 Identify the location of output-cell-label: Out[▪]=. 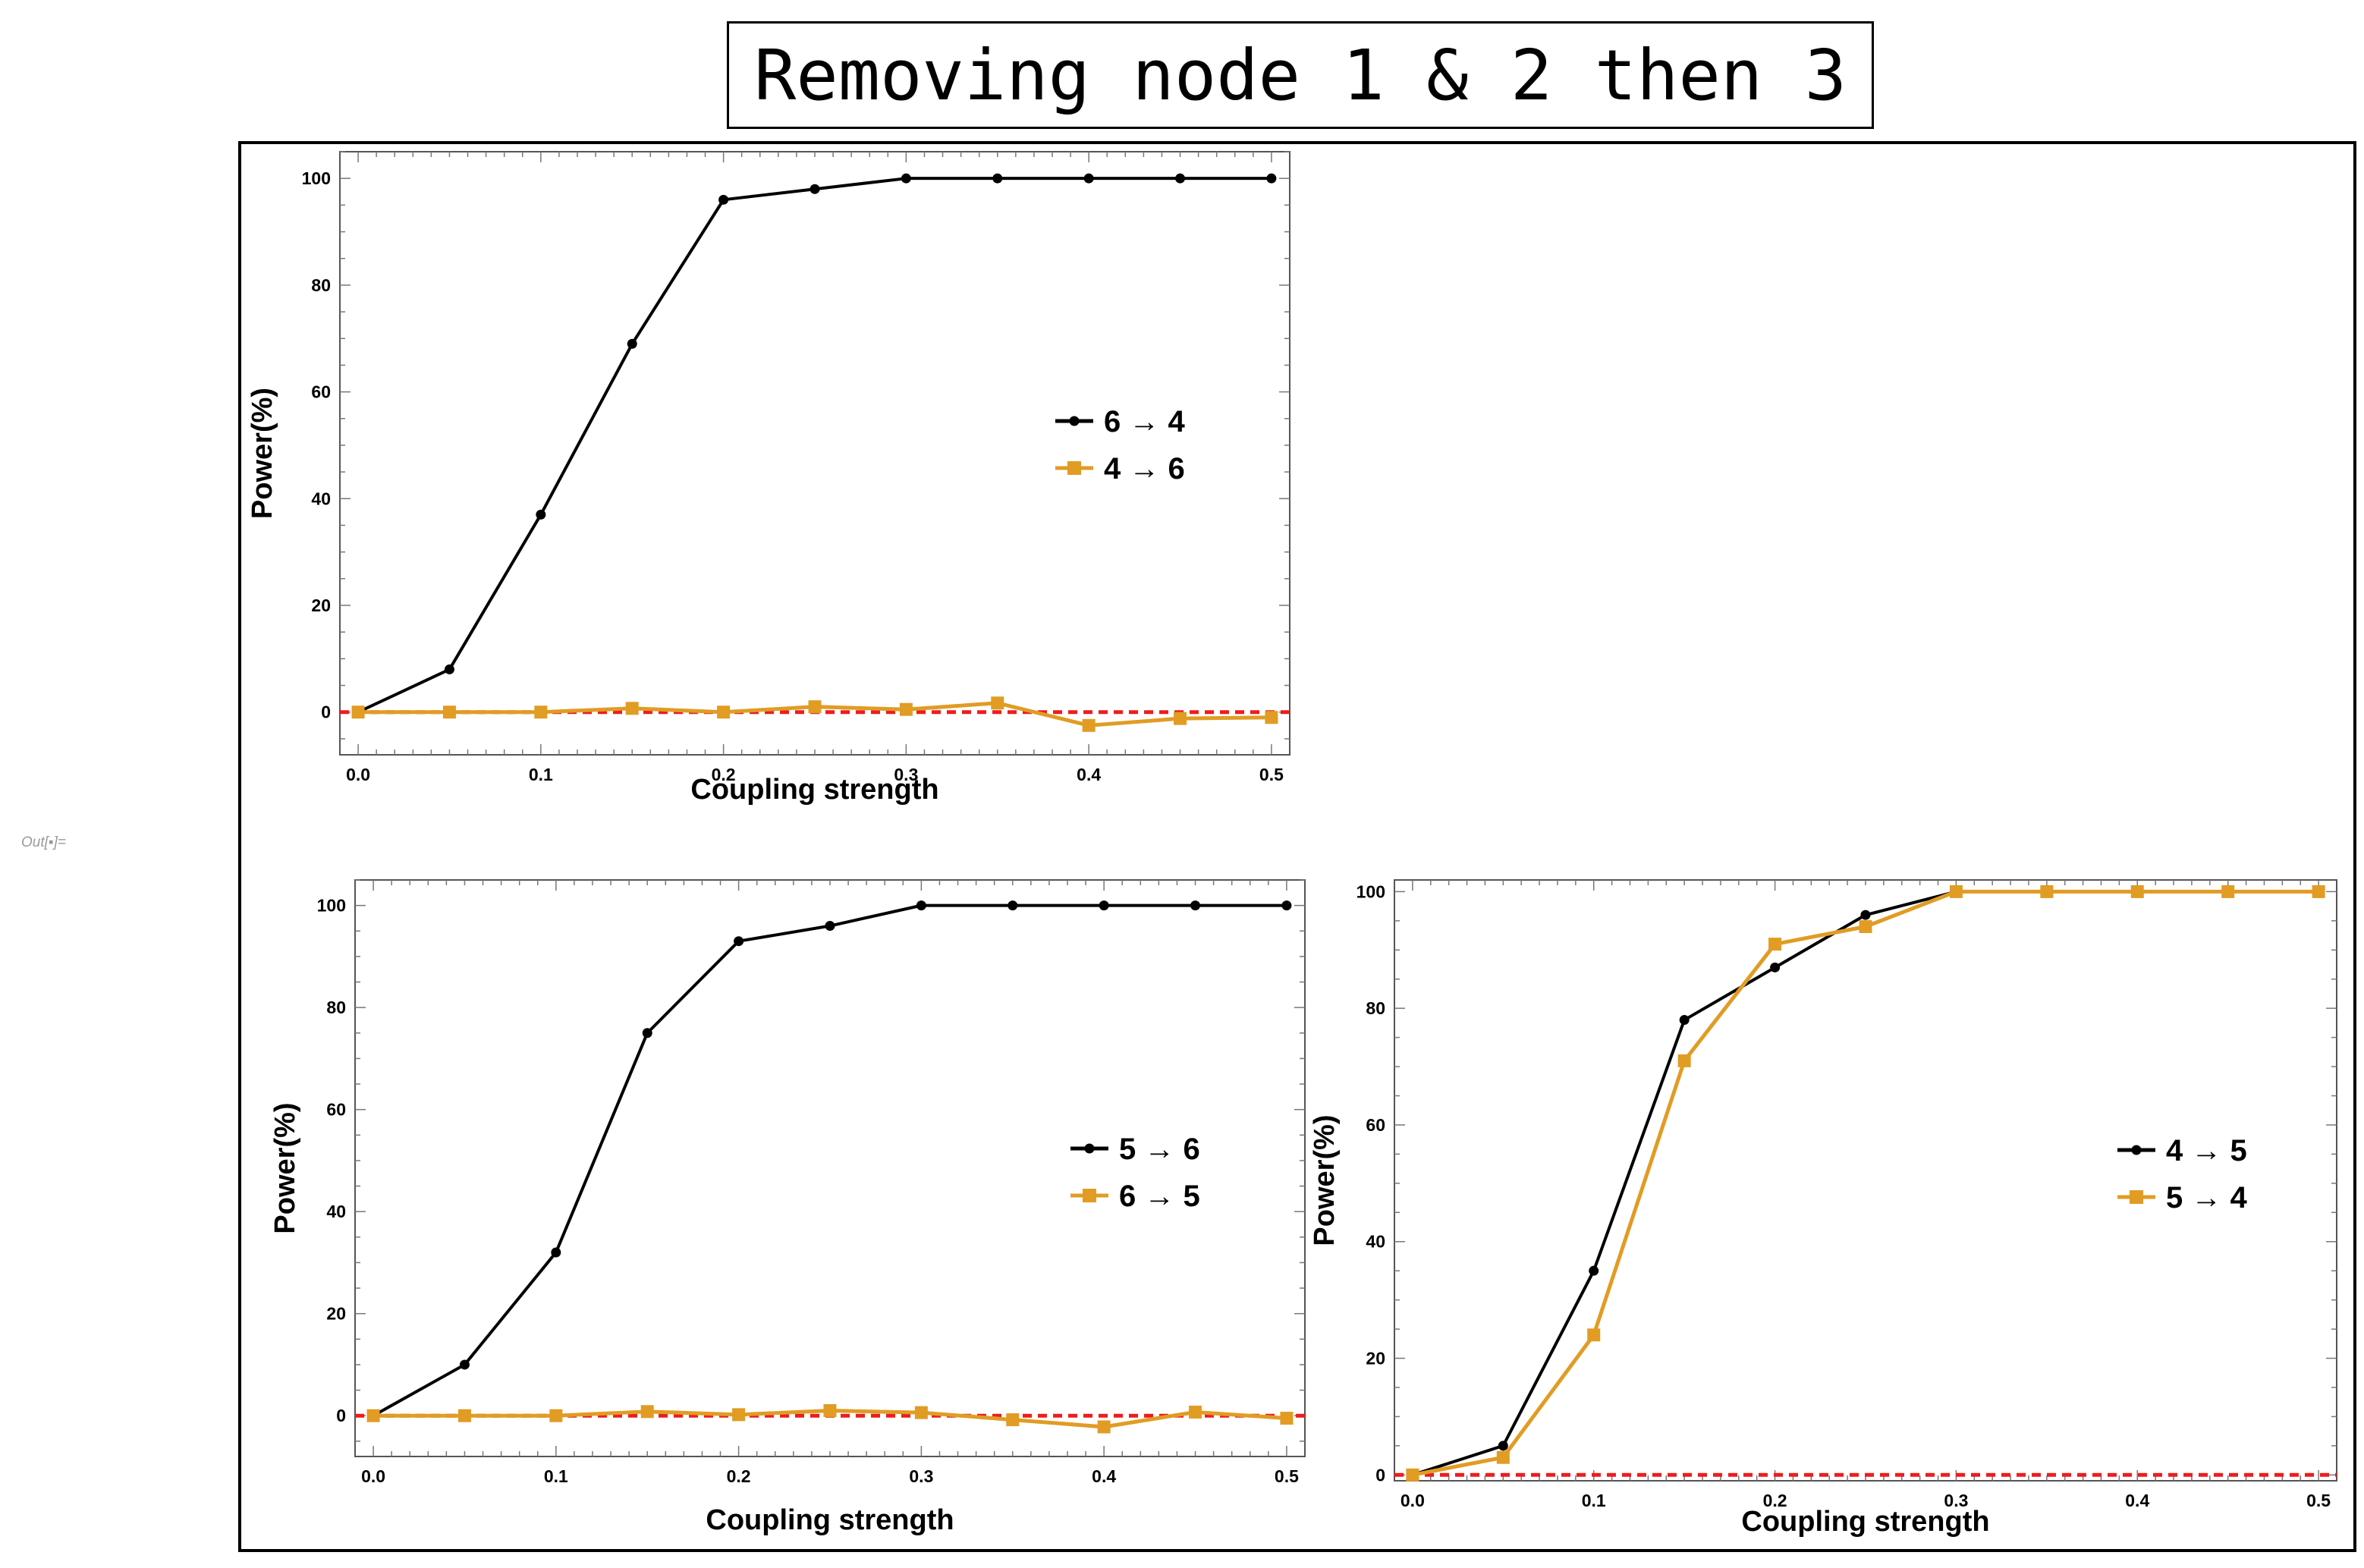
(44, 842).